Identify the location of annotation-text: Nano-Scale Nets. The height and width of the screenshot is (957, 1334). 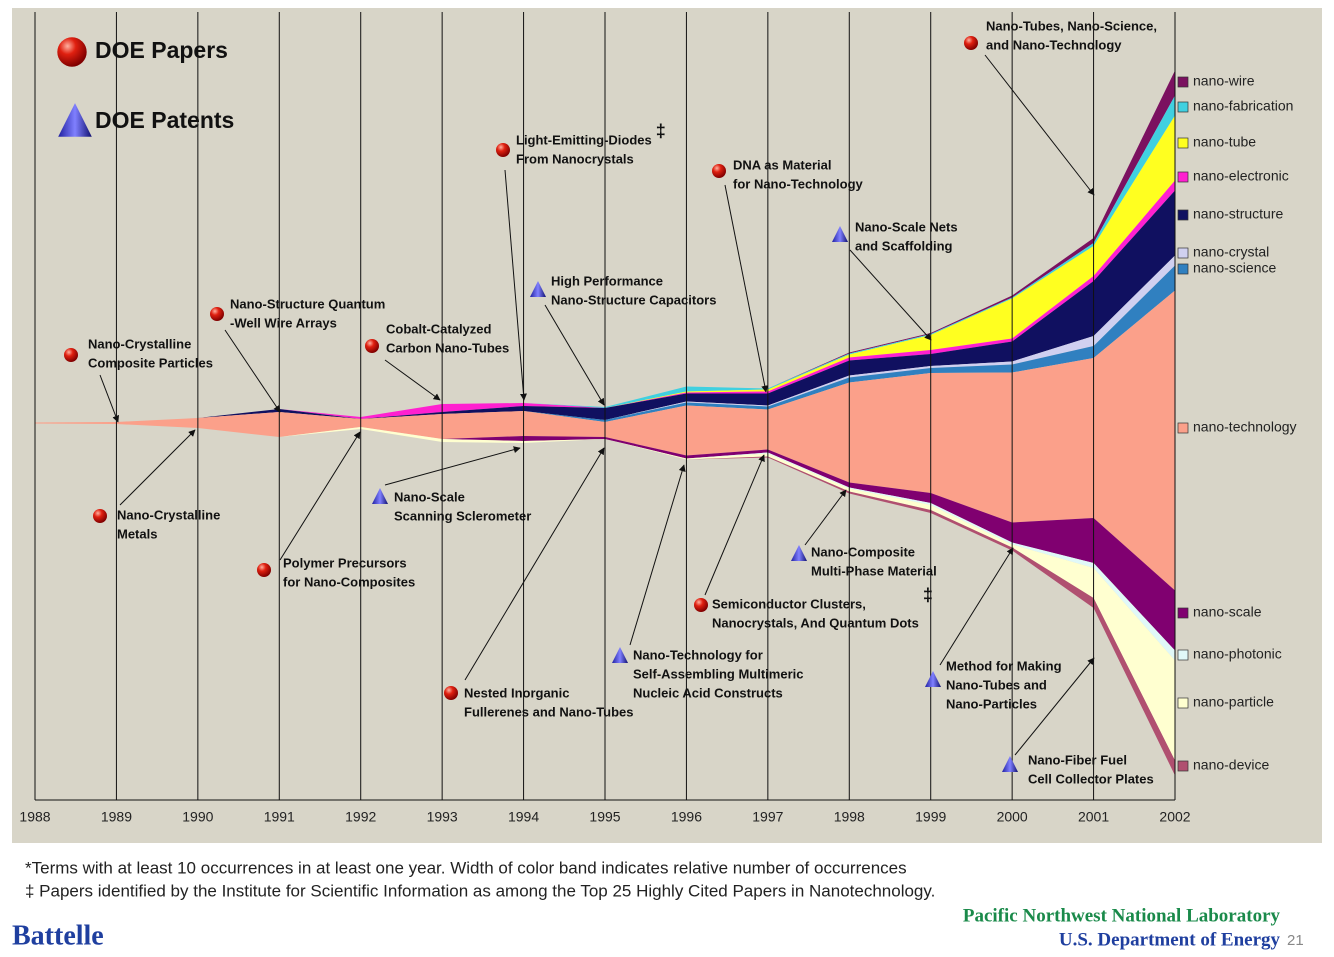
(906, 226).